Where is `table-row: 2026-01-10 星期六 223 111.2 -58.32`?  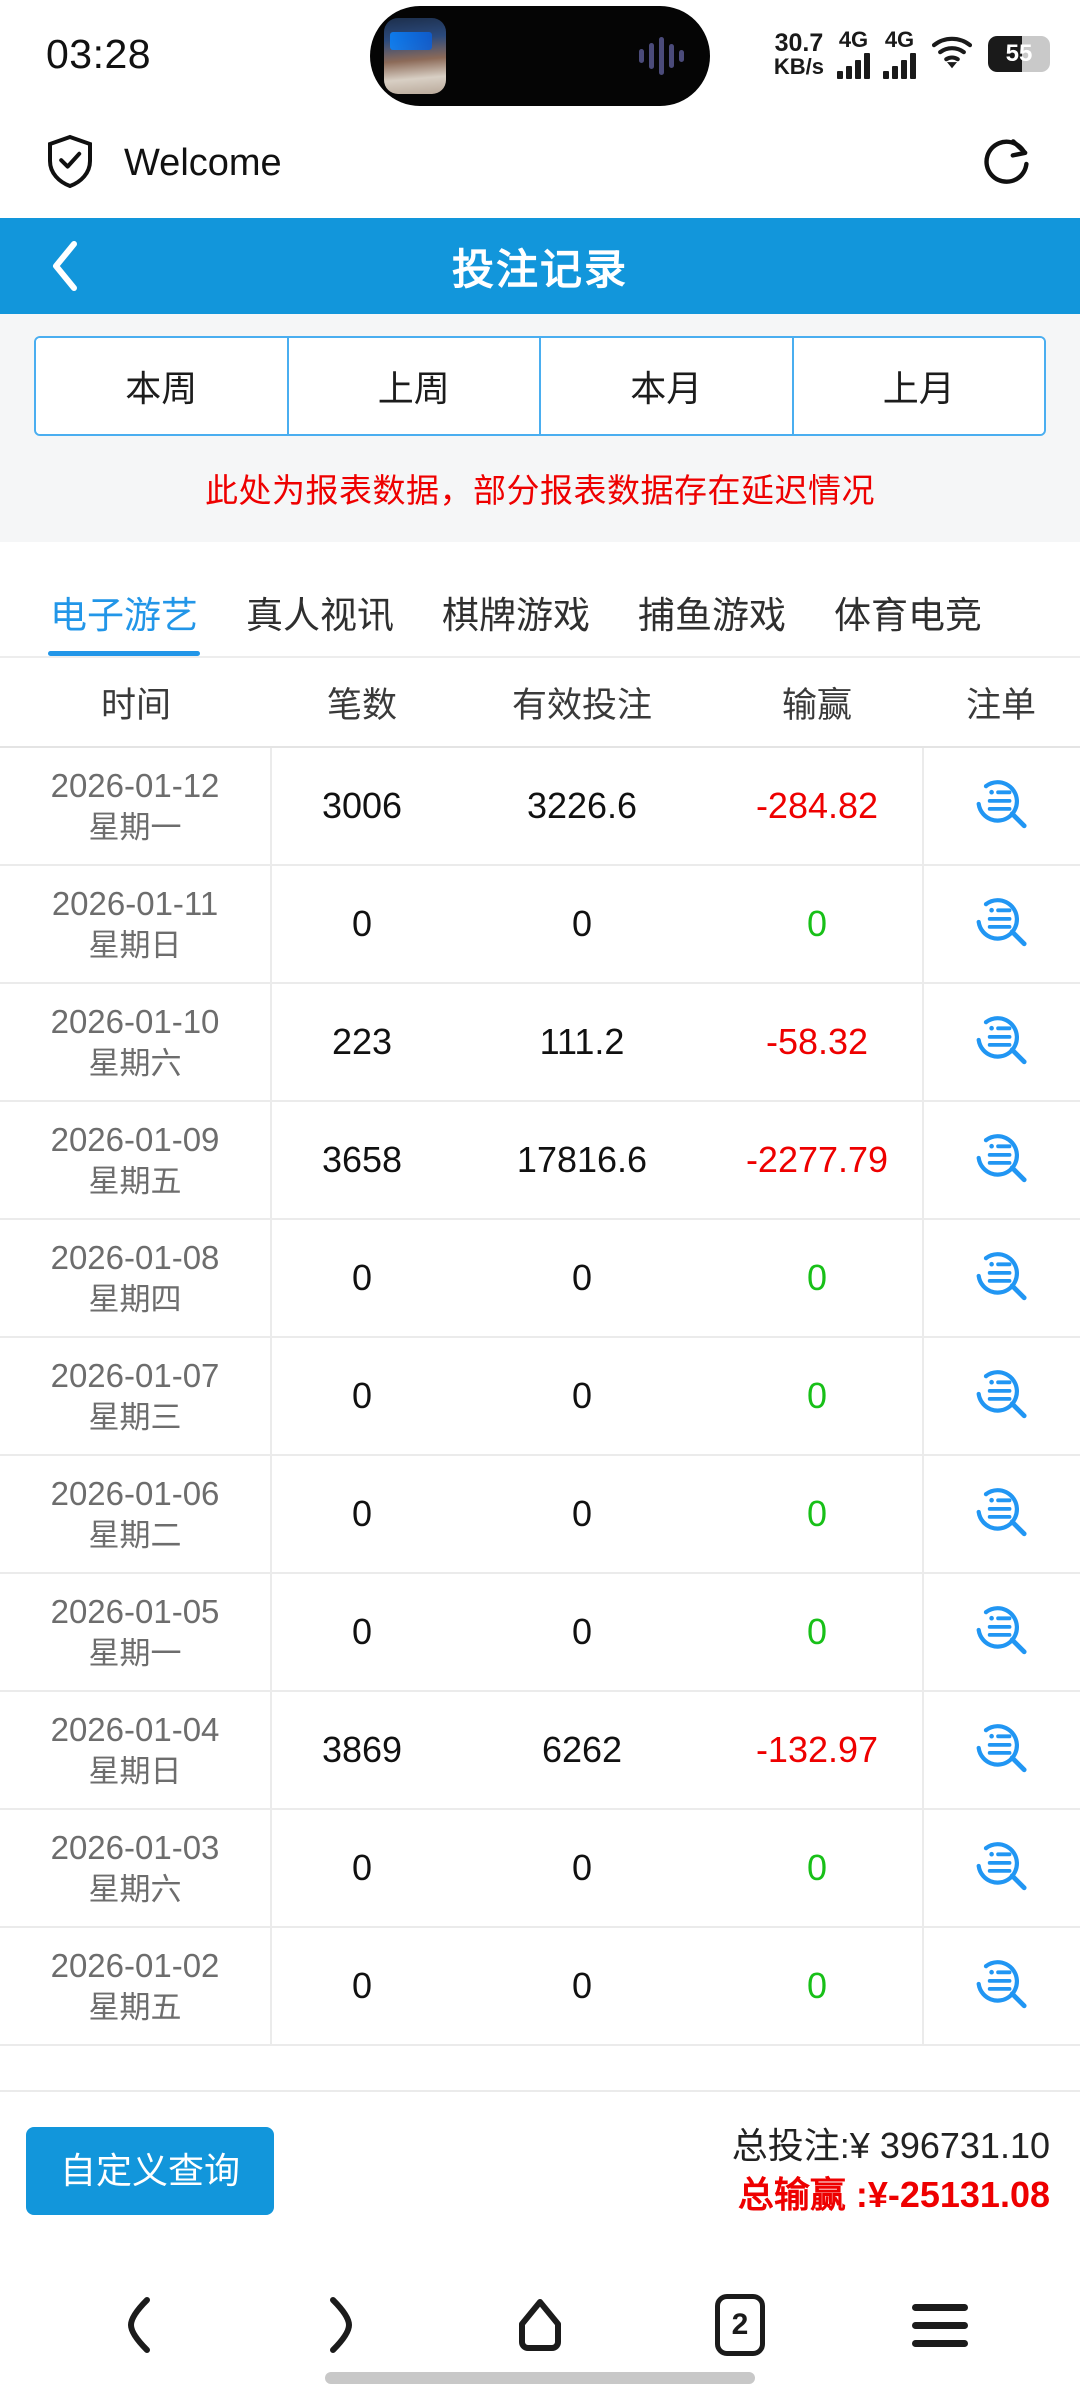
table-row: 2026-01-10 星期六 223 111.2 -58.32 is located at coordinates (540, 1043).